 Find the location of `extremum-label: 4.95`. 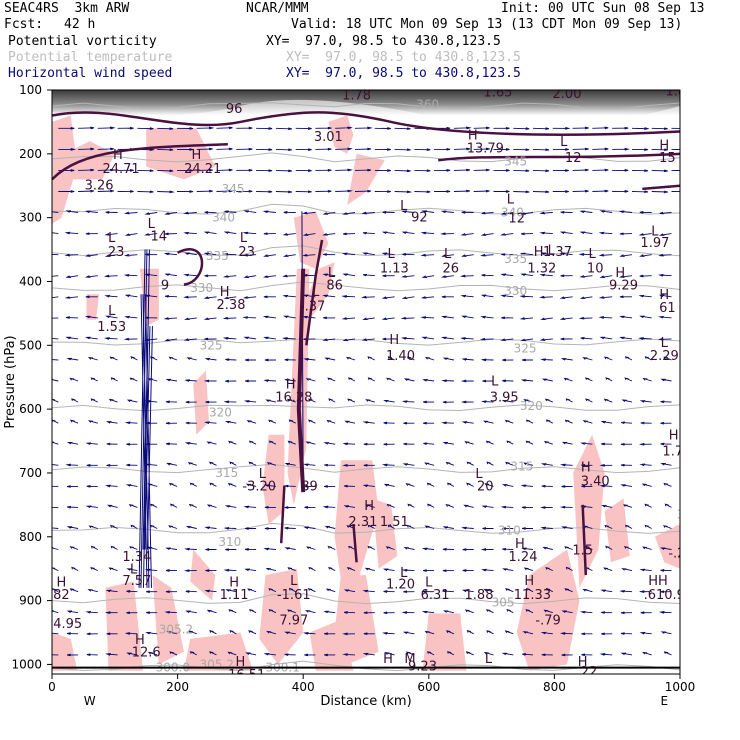

extremum-label: 4.95 is located at coordinates (67, 624).